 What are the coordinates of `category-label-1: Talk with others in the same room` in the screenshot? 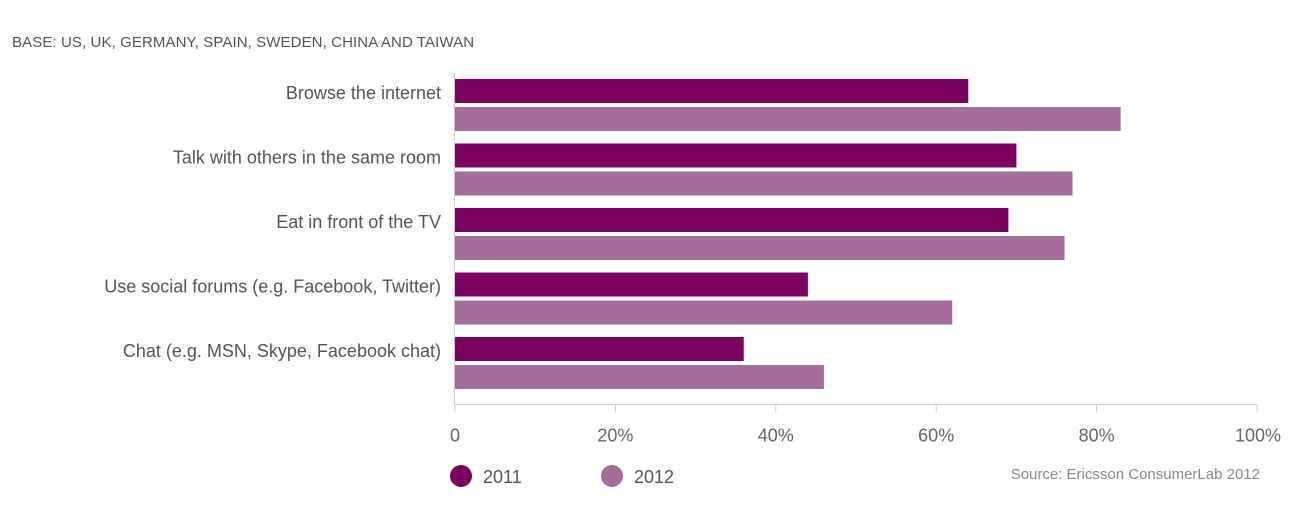 It's located at (307, 158).